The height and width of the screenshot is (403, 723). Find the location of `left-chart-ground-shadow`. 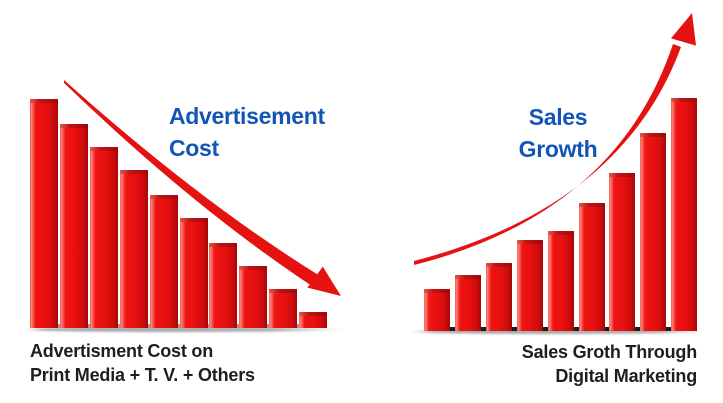

left-chart-ground-shadow is located at coordinates (185, 329).